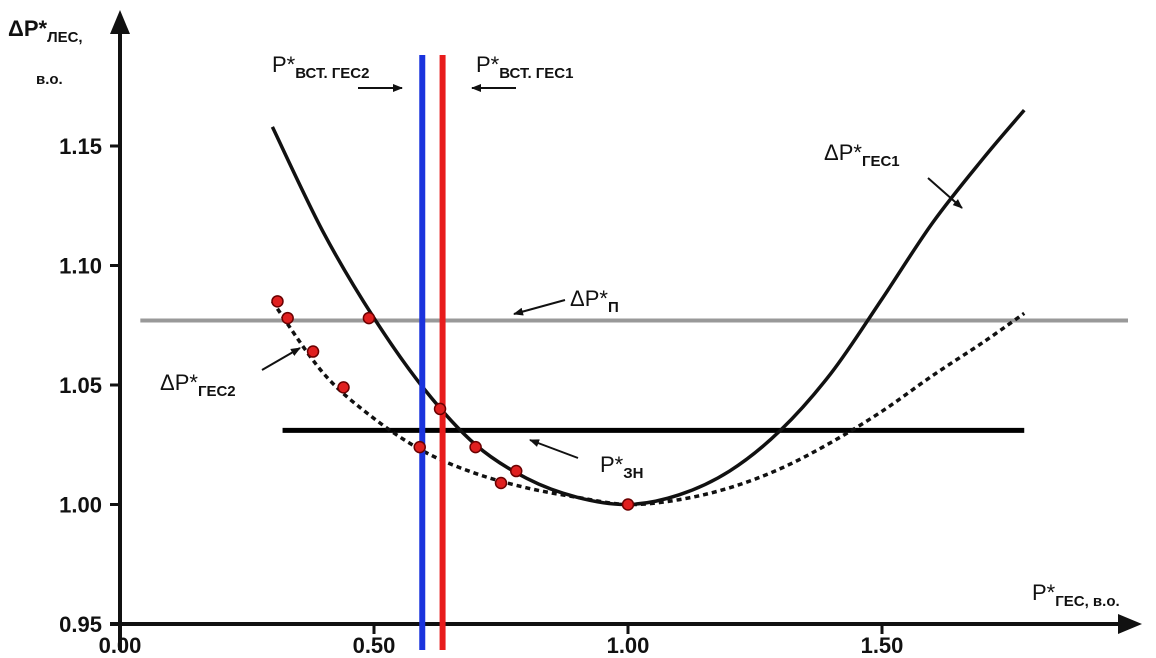 Image resolution: width=1156 pixels, height=658 pixels. I want to click on horizontal-lines-group, so click(634, 375).